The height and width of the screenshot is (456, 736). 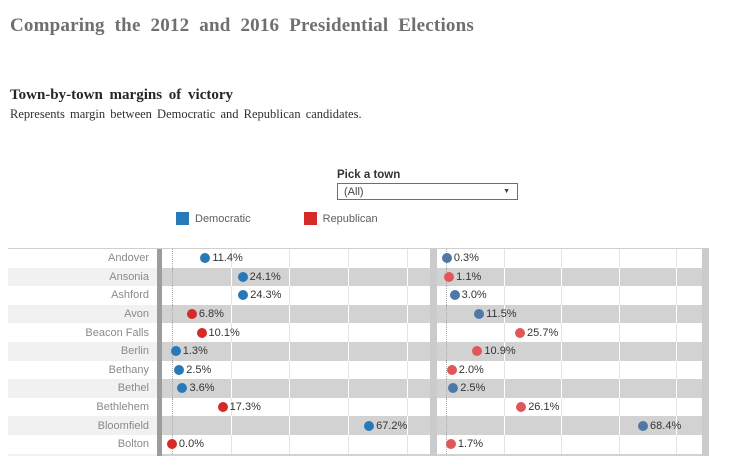 I want to click on town-label-cell: Ansonia, so click(x=82, y=277).